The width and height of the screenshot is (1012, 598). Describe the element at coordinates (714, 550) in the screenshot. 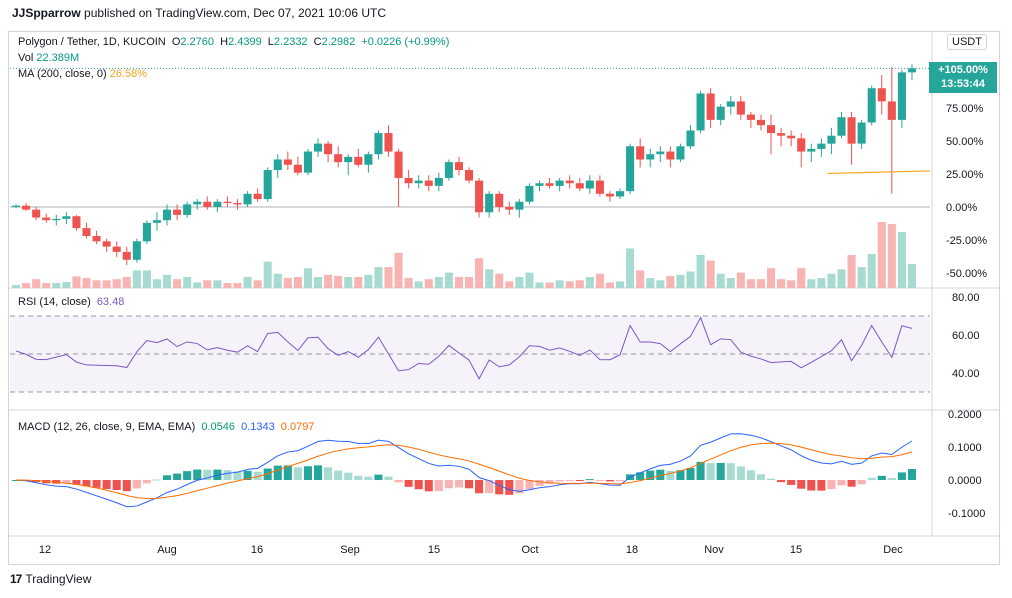

I see `time-axis-tick: Nov` at that location.